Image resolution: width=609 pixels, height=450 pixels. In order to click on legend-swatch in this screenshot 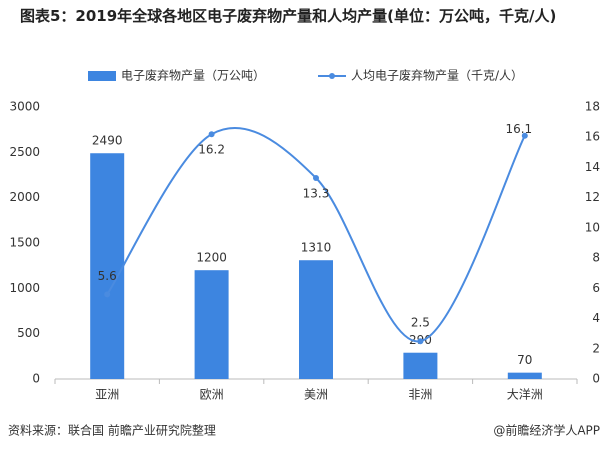, I will do `click(102, 76)`.